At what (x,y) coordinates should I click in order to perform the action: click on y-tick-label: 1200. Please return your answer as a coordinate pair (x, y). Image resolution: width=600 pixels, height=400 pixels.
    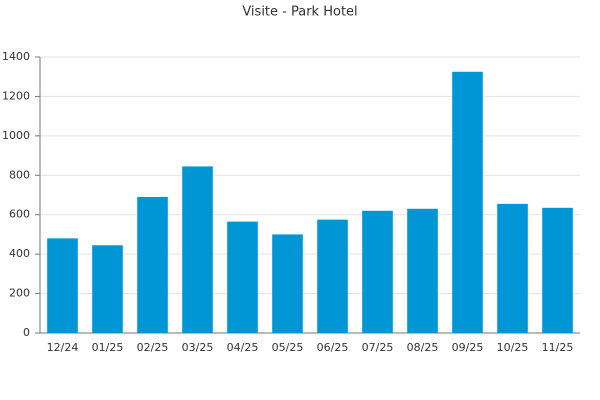
    Looking at the image, I should click on (16, 95).